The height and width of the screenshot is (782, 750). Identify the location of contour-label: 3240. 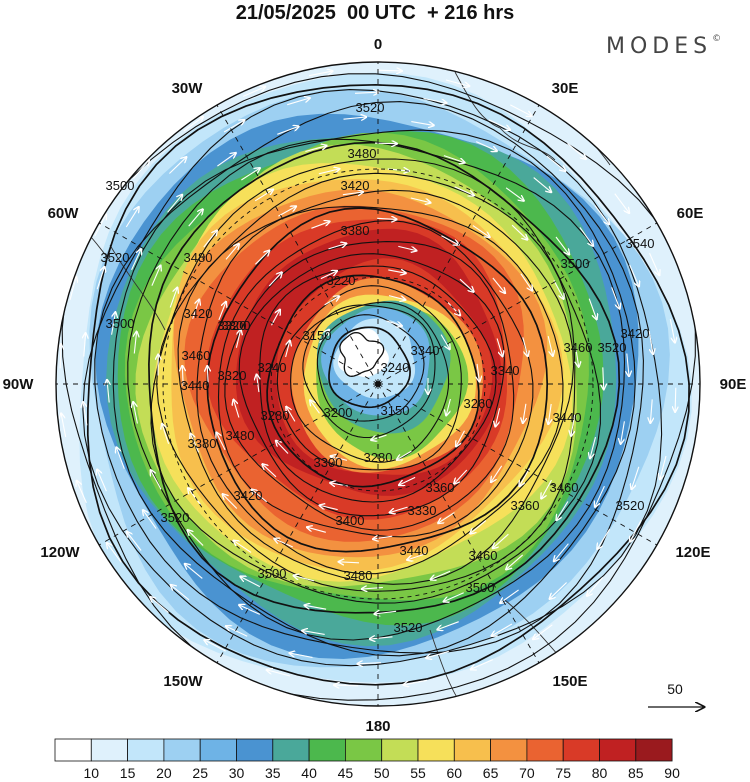
(395, 367).